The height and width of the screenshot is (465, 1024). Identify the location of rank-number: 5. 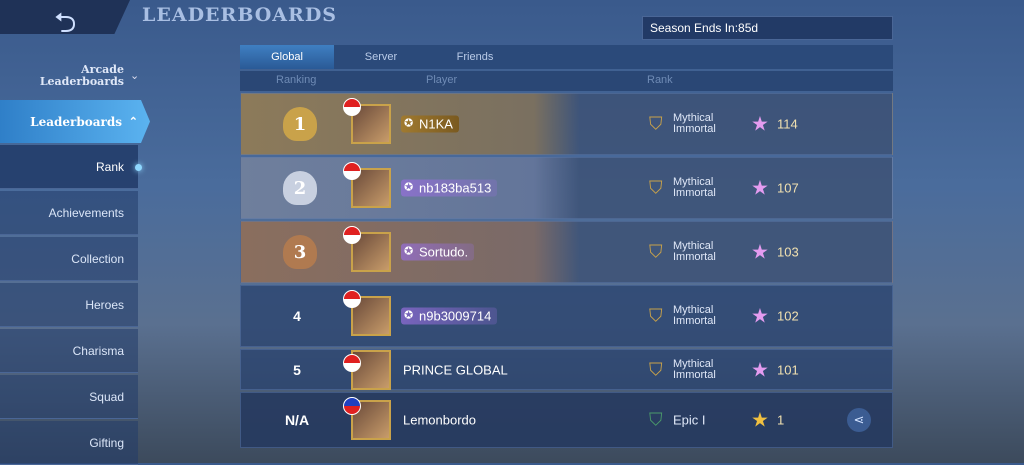
(297, 369).